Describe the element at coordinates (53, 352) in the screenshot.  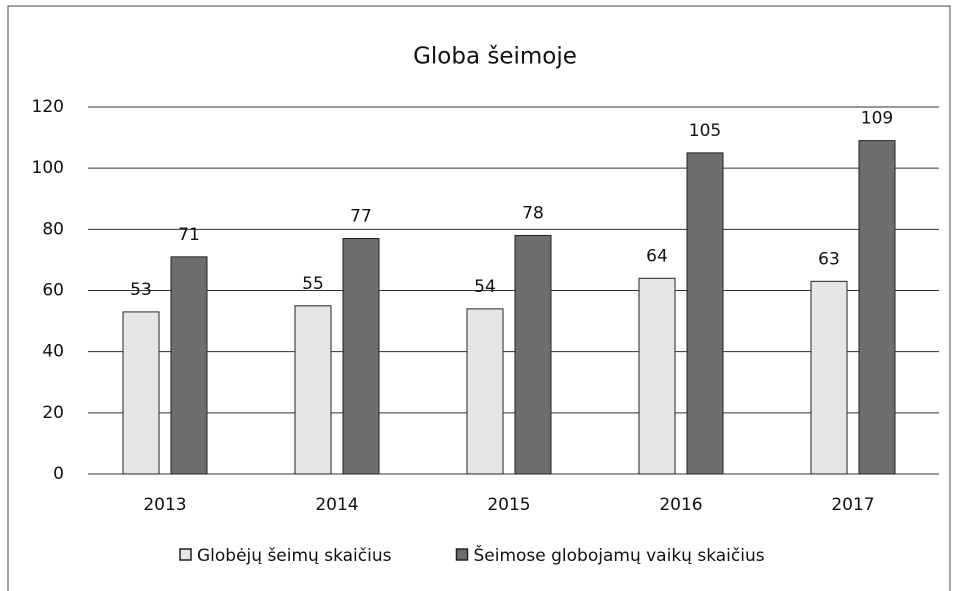
I see `y-tick-label: 40` at that location.